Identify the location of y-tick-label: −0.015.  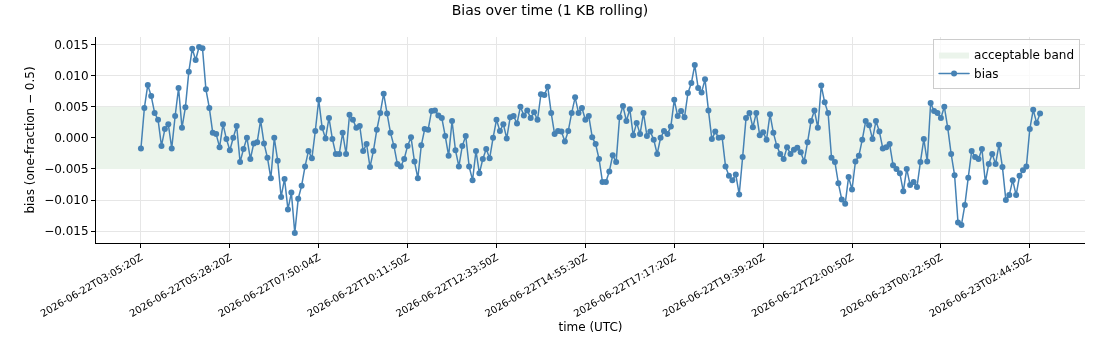
(66, 231).